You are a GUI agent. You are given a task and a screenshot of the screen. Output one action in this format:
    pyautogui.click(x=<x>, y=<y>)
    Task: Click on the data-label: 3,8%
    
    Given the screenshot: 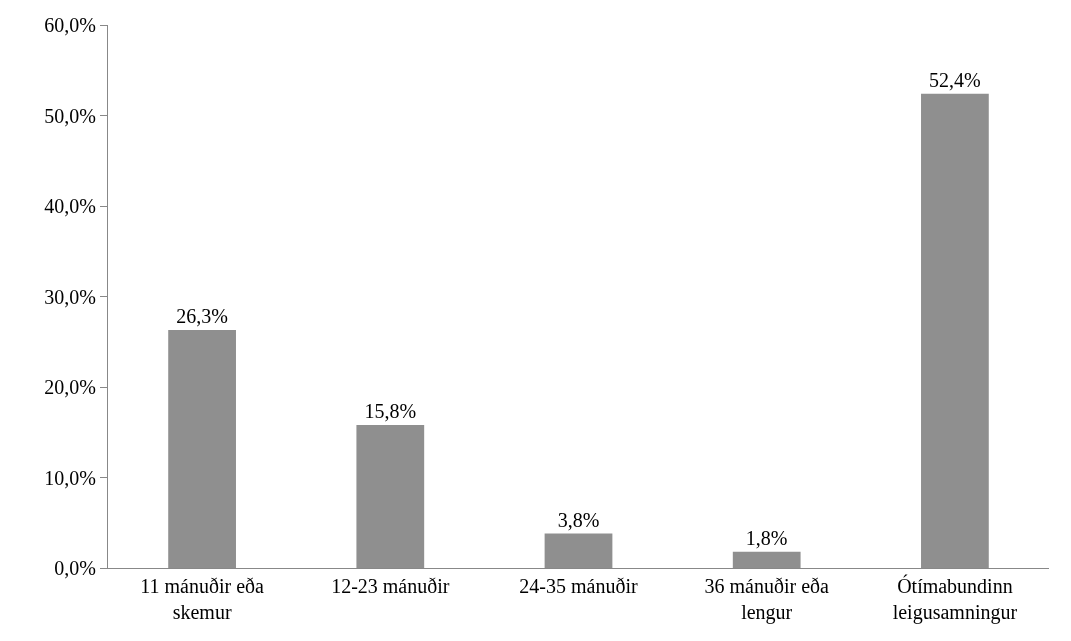 What is the action you would take?
    pyautogui.click(x=578, y=519)
    